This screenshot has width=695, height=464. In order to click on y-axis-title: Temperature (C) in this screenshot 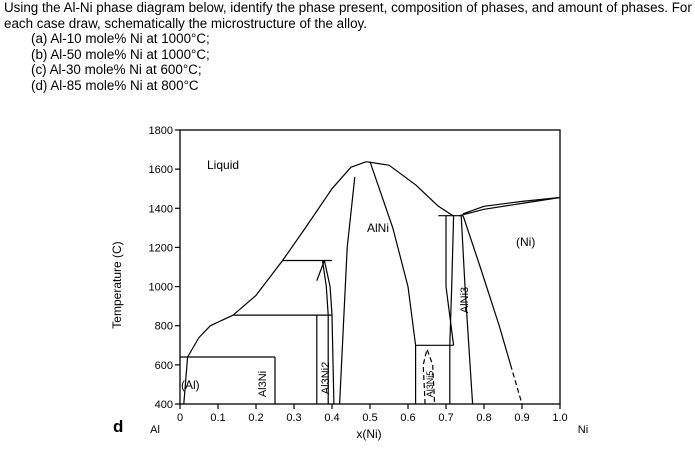, I will do `click(117, 284)`.